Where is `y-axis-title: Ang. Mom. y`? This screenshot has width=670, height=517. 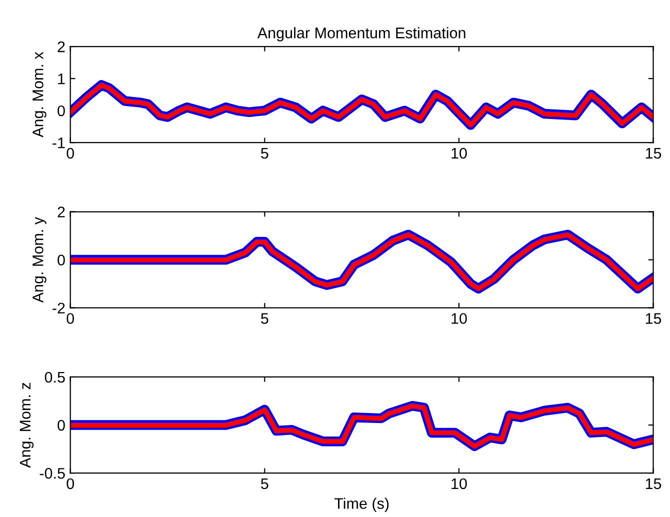
y-axis-title: Ang. Mom. y is located at coordinates (39, 259).